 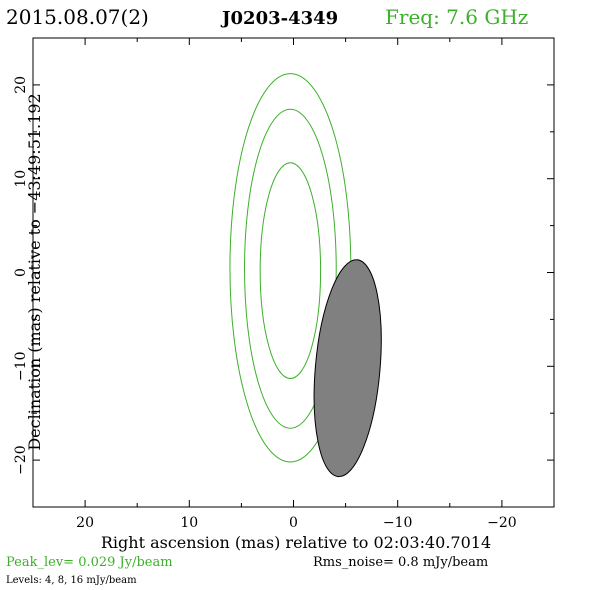 What do you see at coordinates (502, 523) in the screenshot?
I see `x-tick-label: −20` at bounding box center [502, 523].